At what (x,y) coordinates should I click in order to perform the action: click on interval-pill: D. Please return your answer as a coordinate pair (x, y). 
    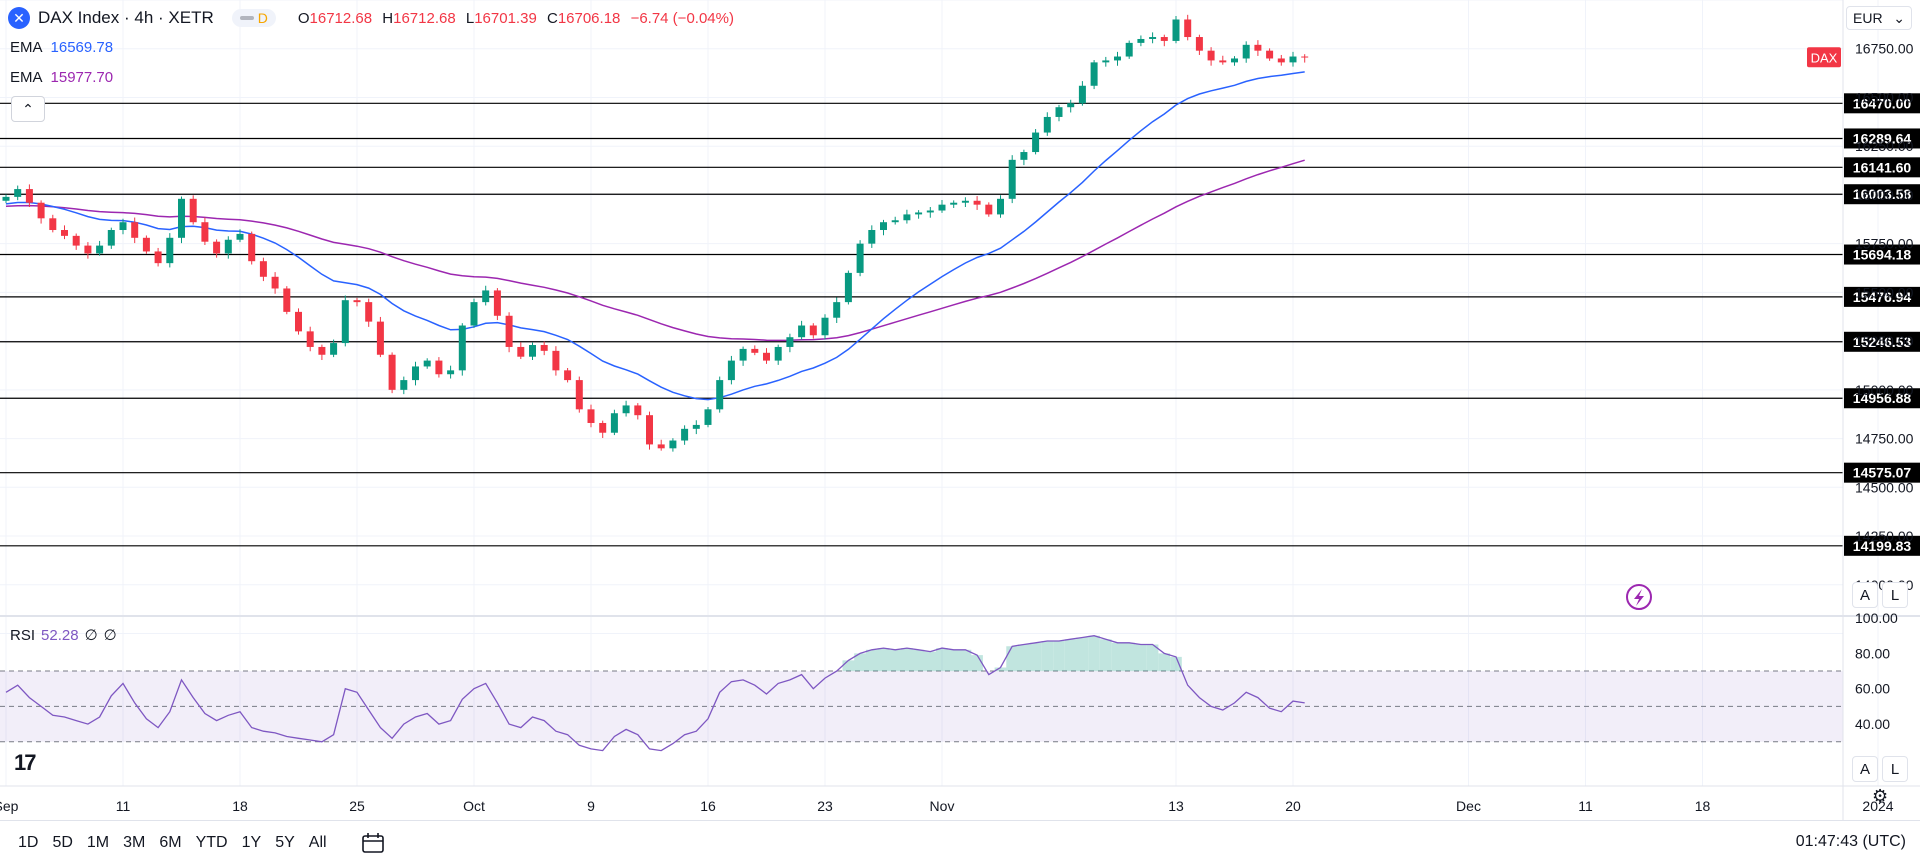
    Looking at the image, I should click on (253, 18).